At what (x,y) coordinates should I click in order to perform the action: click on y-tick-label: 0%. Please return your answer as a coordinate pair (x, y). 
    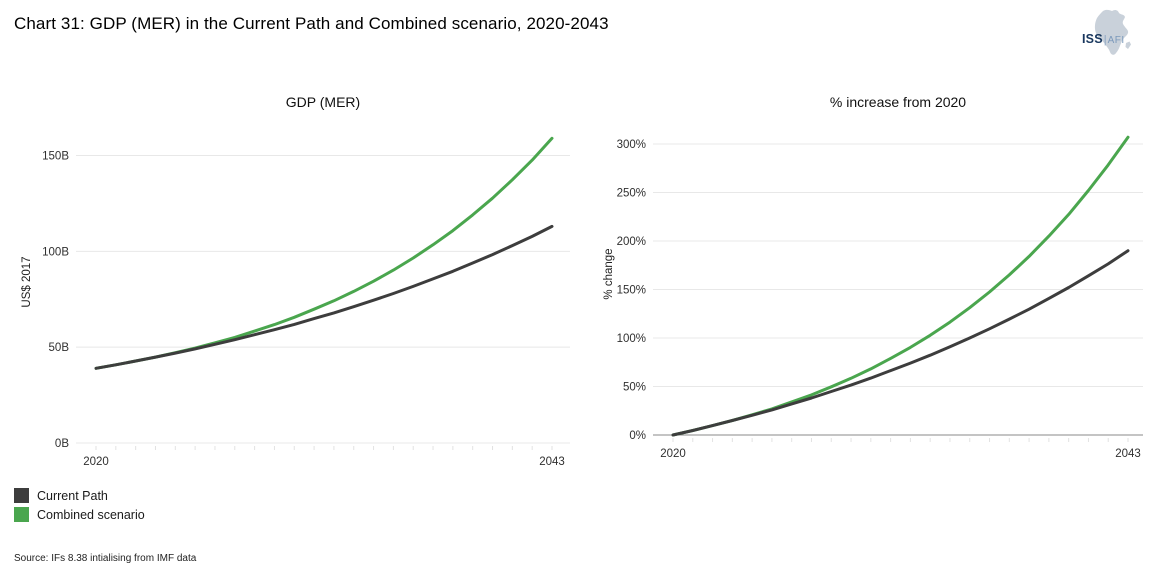
    Looking at the image, I should click on (637, 436).